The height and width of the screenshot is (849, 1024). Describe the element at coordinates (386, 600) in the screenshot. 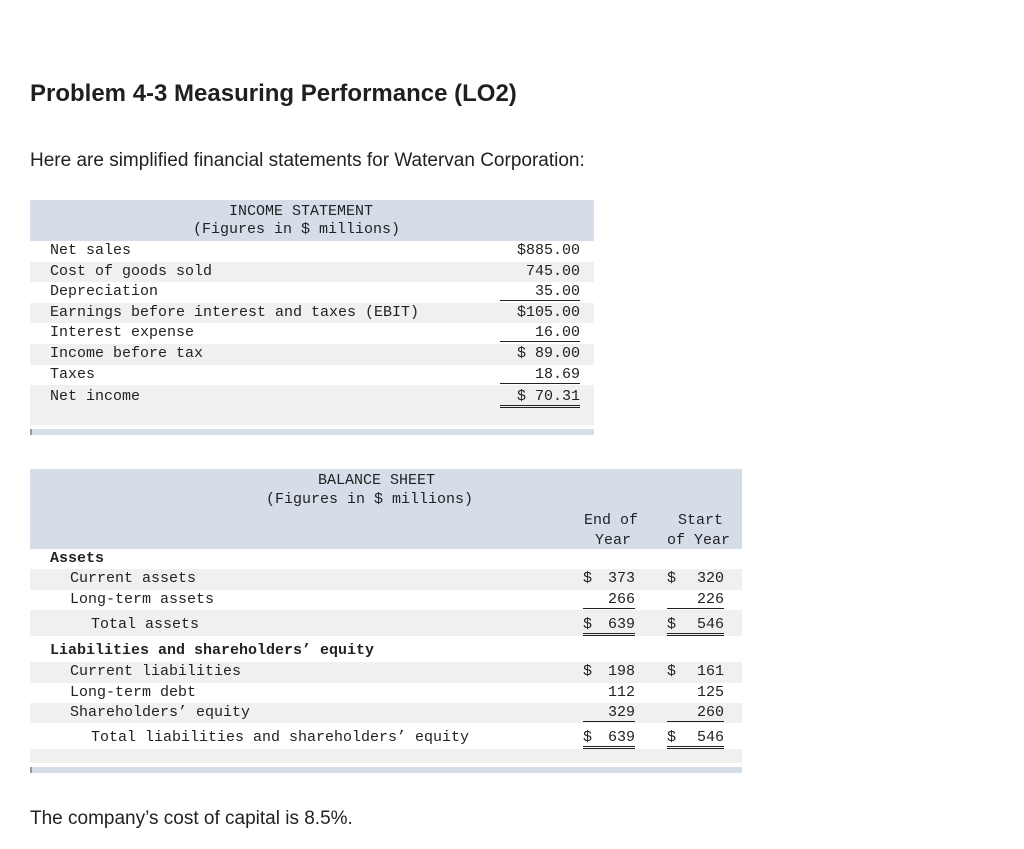

I see `table-row: Long-term assets 266 226` at that location.